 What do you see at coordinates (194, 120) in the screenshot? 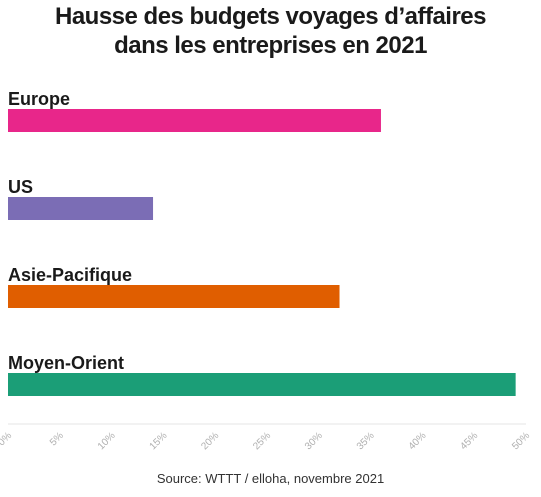
I see `bar-europe` at bounding box center [194, 120].